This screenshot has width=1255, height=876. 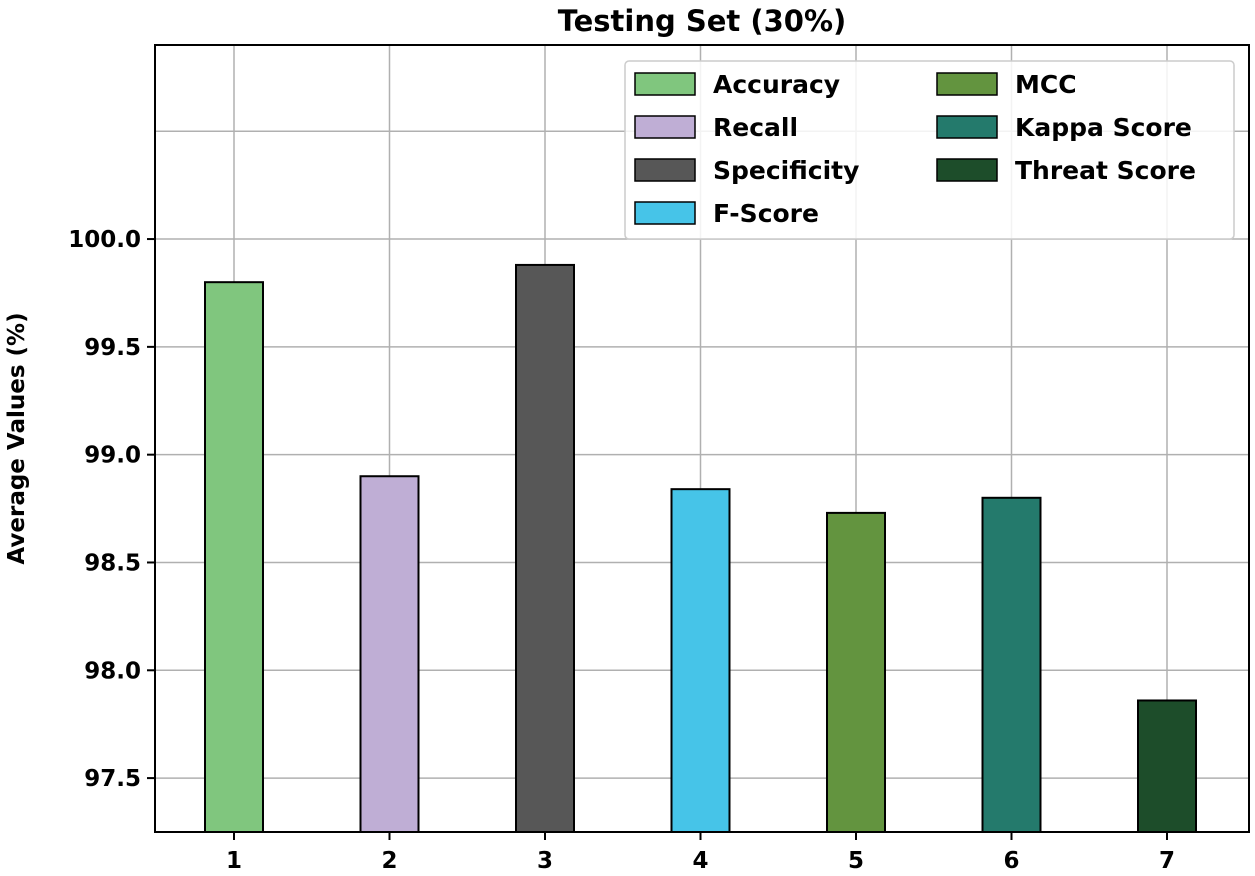 What do you see at coordinates (1167, 766) in the screenshot?
I see `bar-threat-score` at bounding box center [1167, 766].